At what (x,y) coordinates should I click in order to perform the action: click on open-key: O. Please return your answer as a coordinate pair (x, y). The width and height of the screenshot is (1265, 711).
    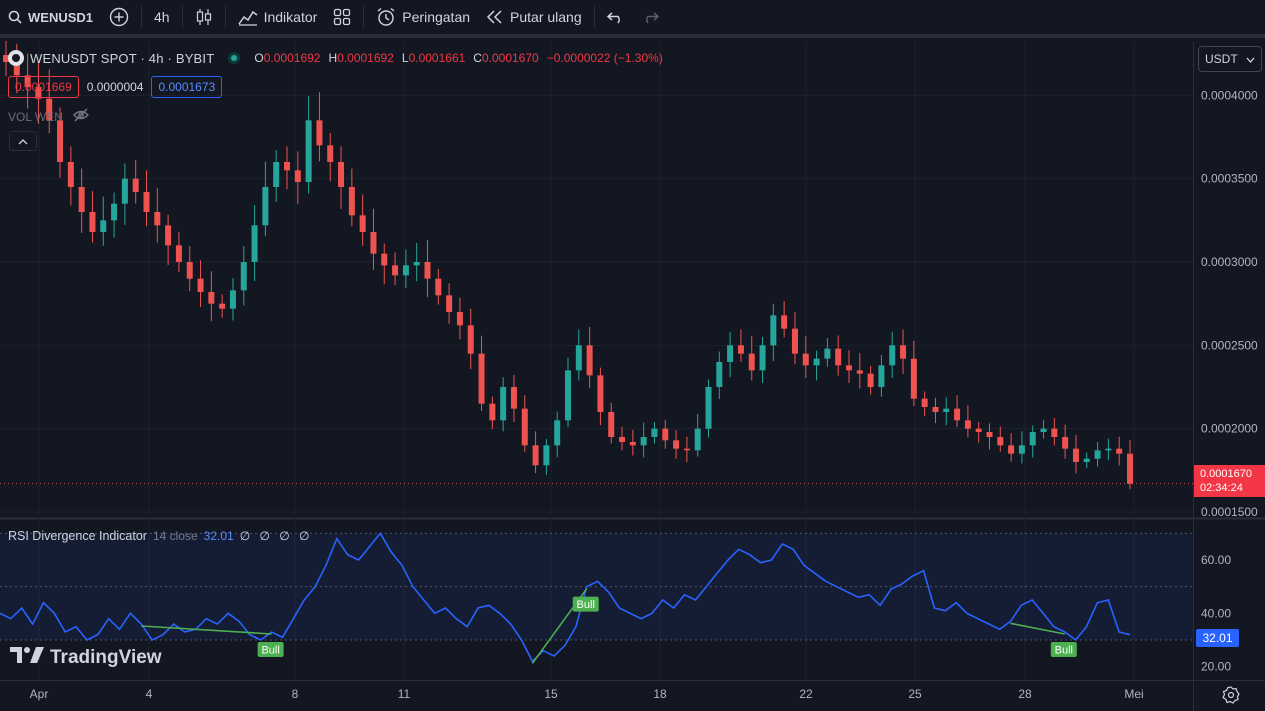
    Looking at the image, I should click on (259, 58).